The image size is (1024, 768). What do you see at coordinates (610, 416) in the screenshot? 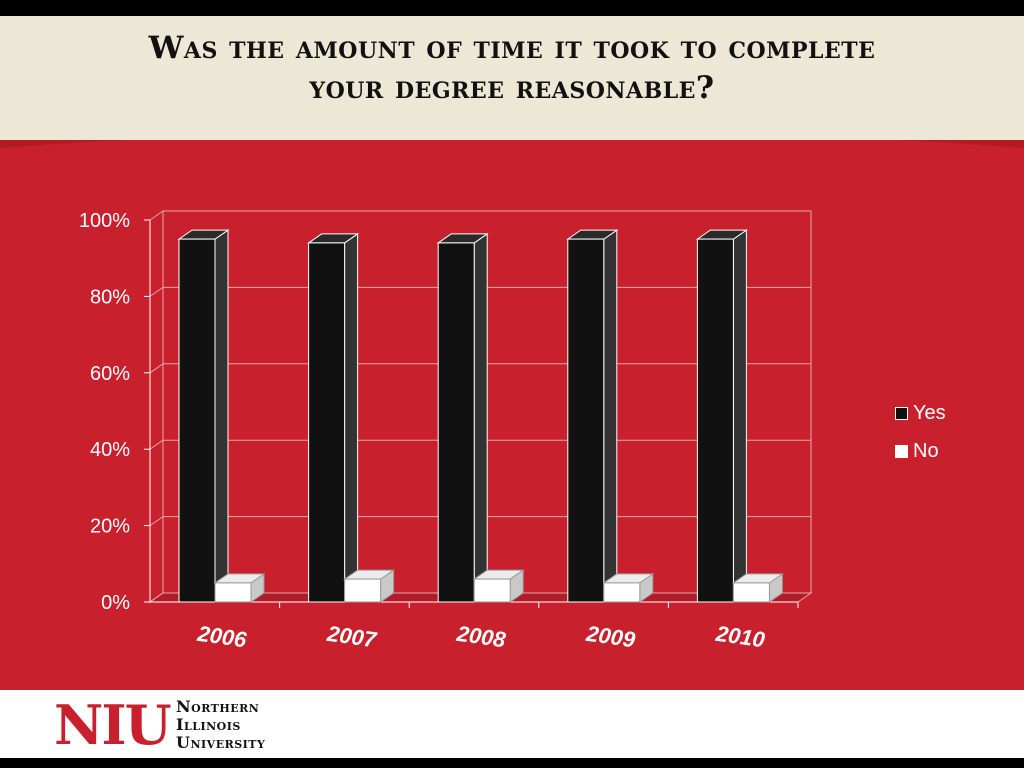
I see `bar-side-yes-2009` at bounding box center [610, 416].